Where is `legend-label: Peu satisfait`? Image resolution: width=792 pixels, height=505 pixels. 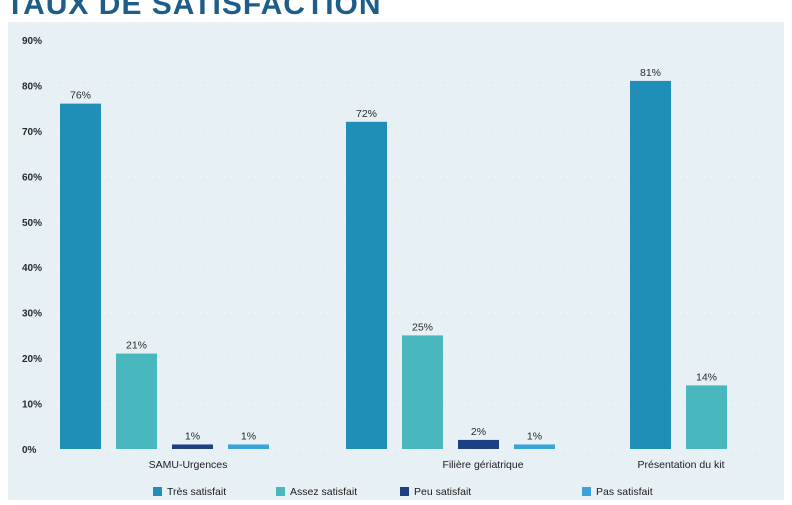
legend-label: Peu satisfait is located at coordinates (442, 492).